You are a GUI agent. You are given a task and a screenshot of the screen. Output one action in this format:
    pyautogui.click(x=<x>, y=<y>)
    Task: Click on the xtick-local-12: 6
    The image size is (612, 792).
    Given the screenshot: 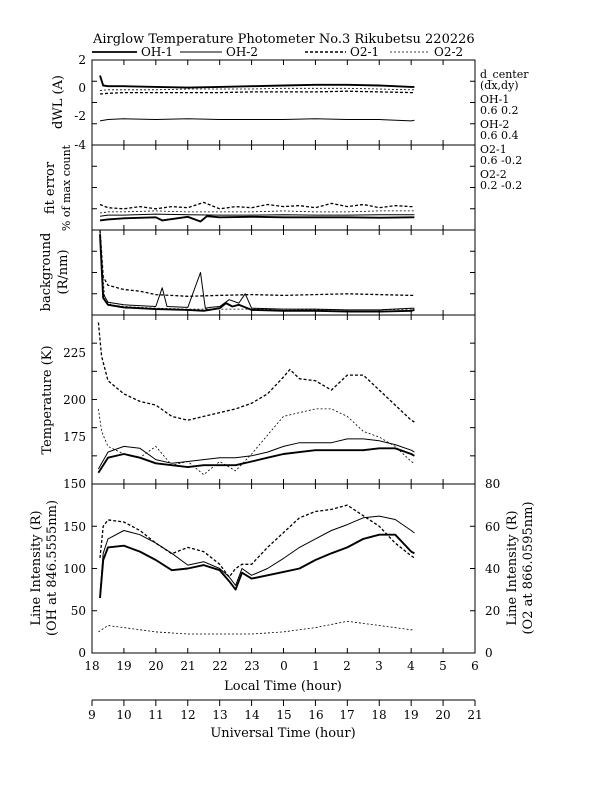 What is the action you would take?
    pyautogui.click(x=475, y=666)
    